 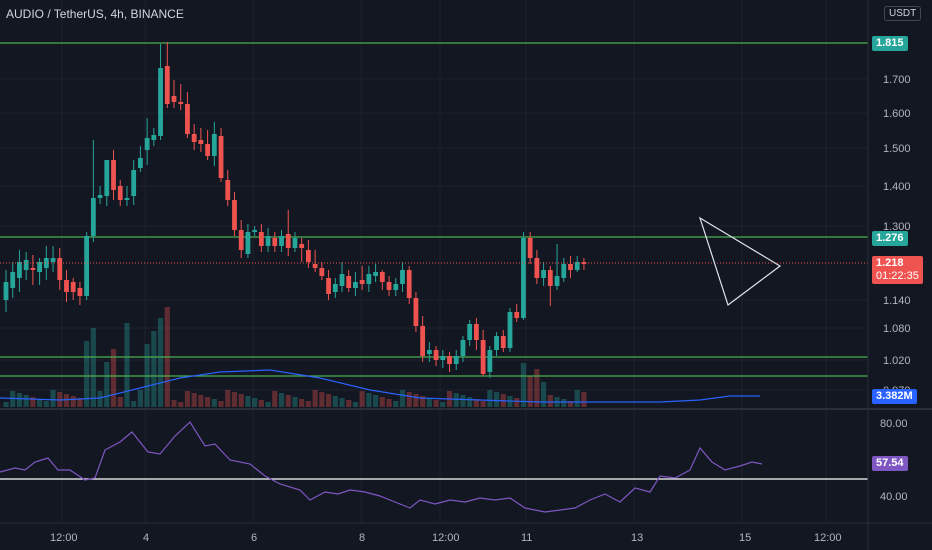 What do you see at coordinates (897, 301) in the screenshot?
I see `price-tick: 1.140` at bounding box center [897, 301].